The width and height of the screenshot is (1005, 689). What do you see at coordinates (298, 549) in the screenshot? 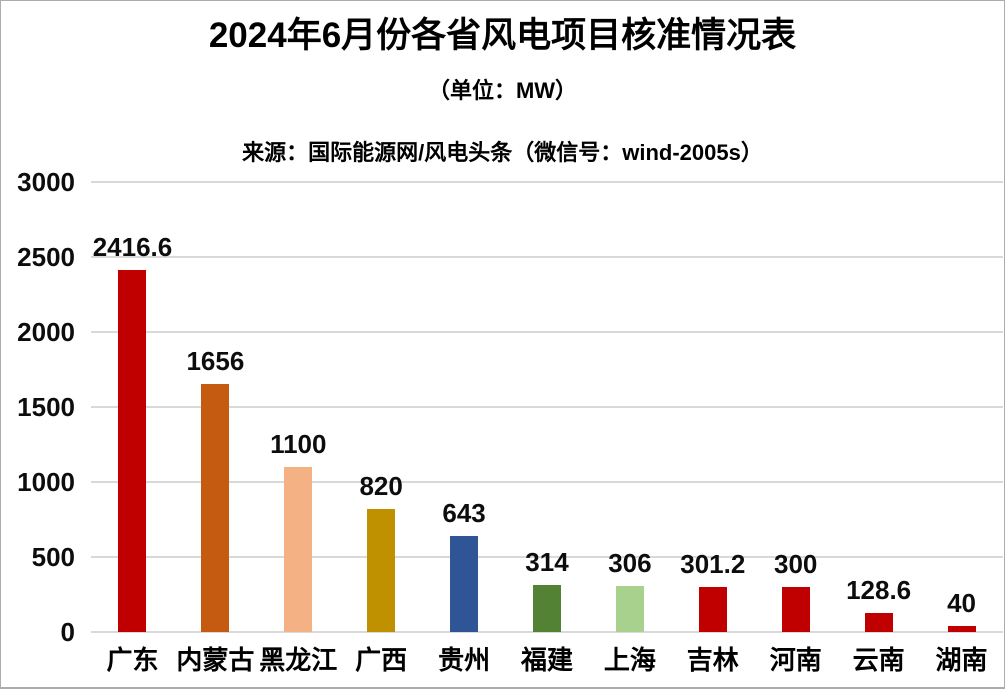
I see `bar-黑龙江` at bounding box center [298, 549].